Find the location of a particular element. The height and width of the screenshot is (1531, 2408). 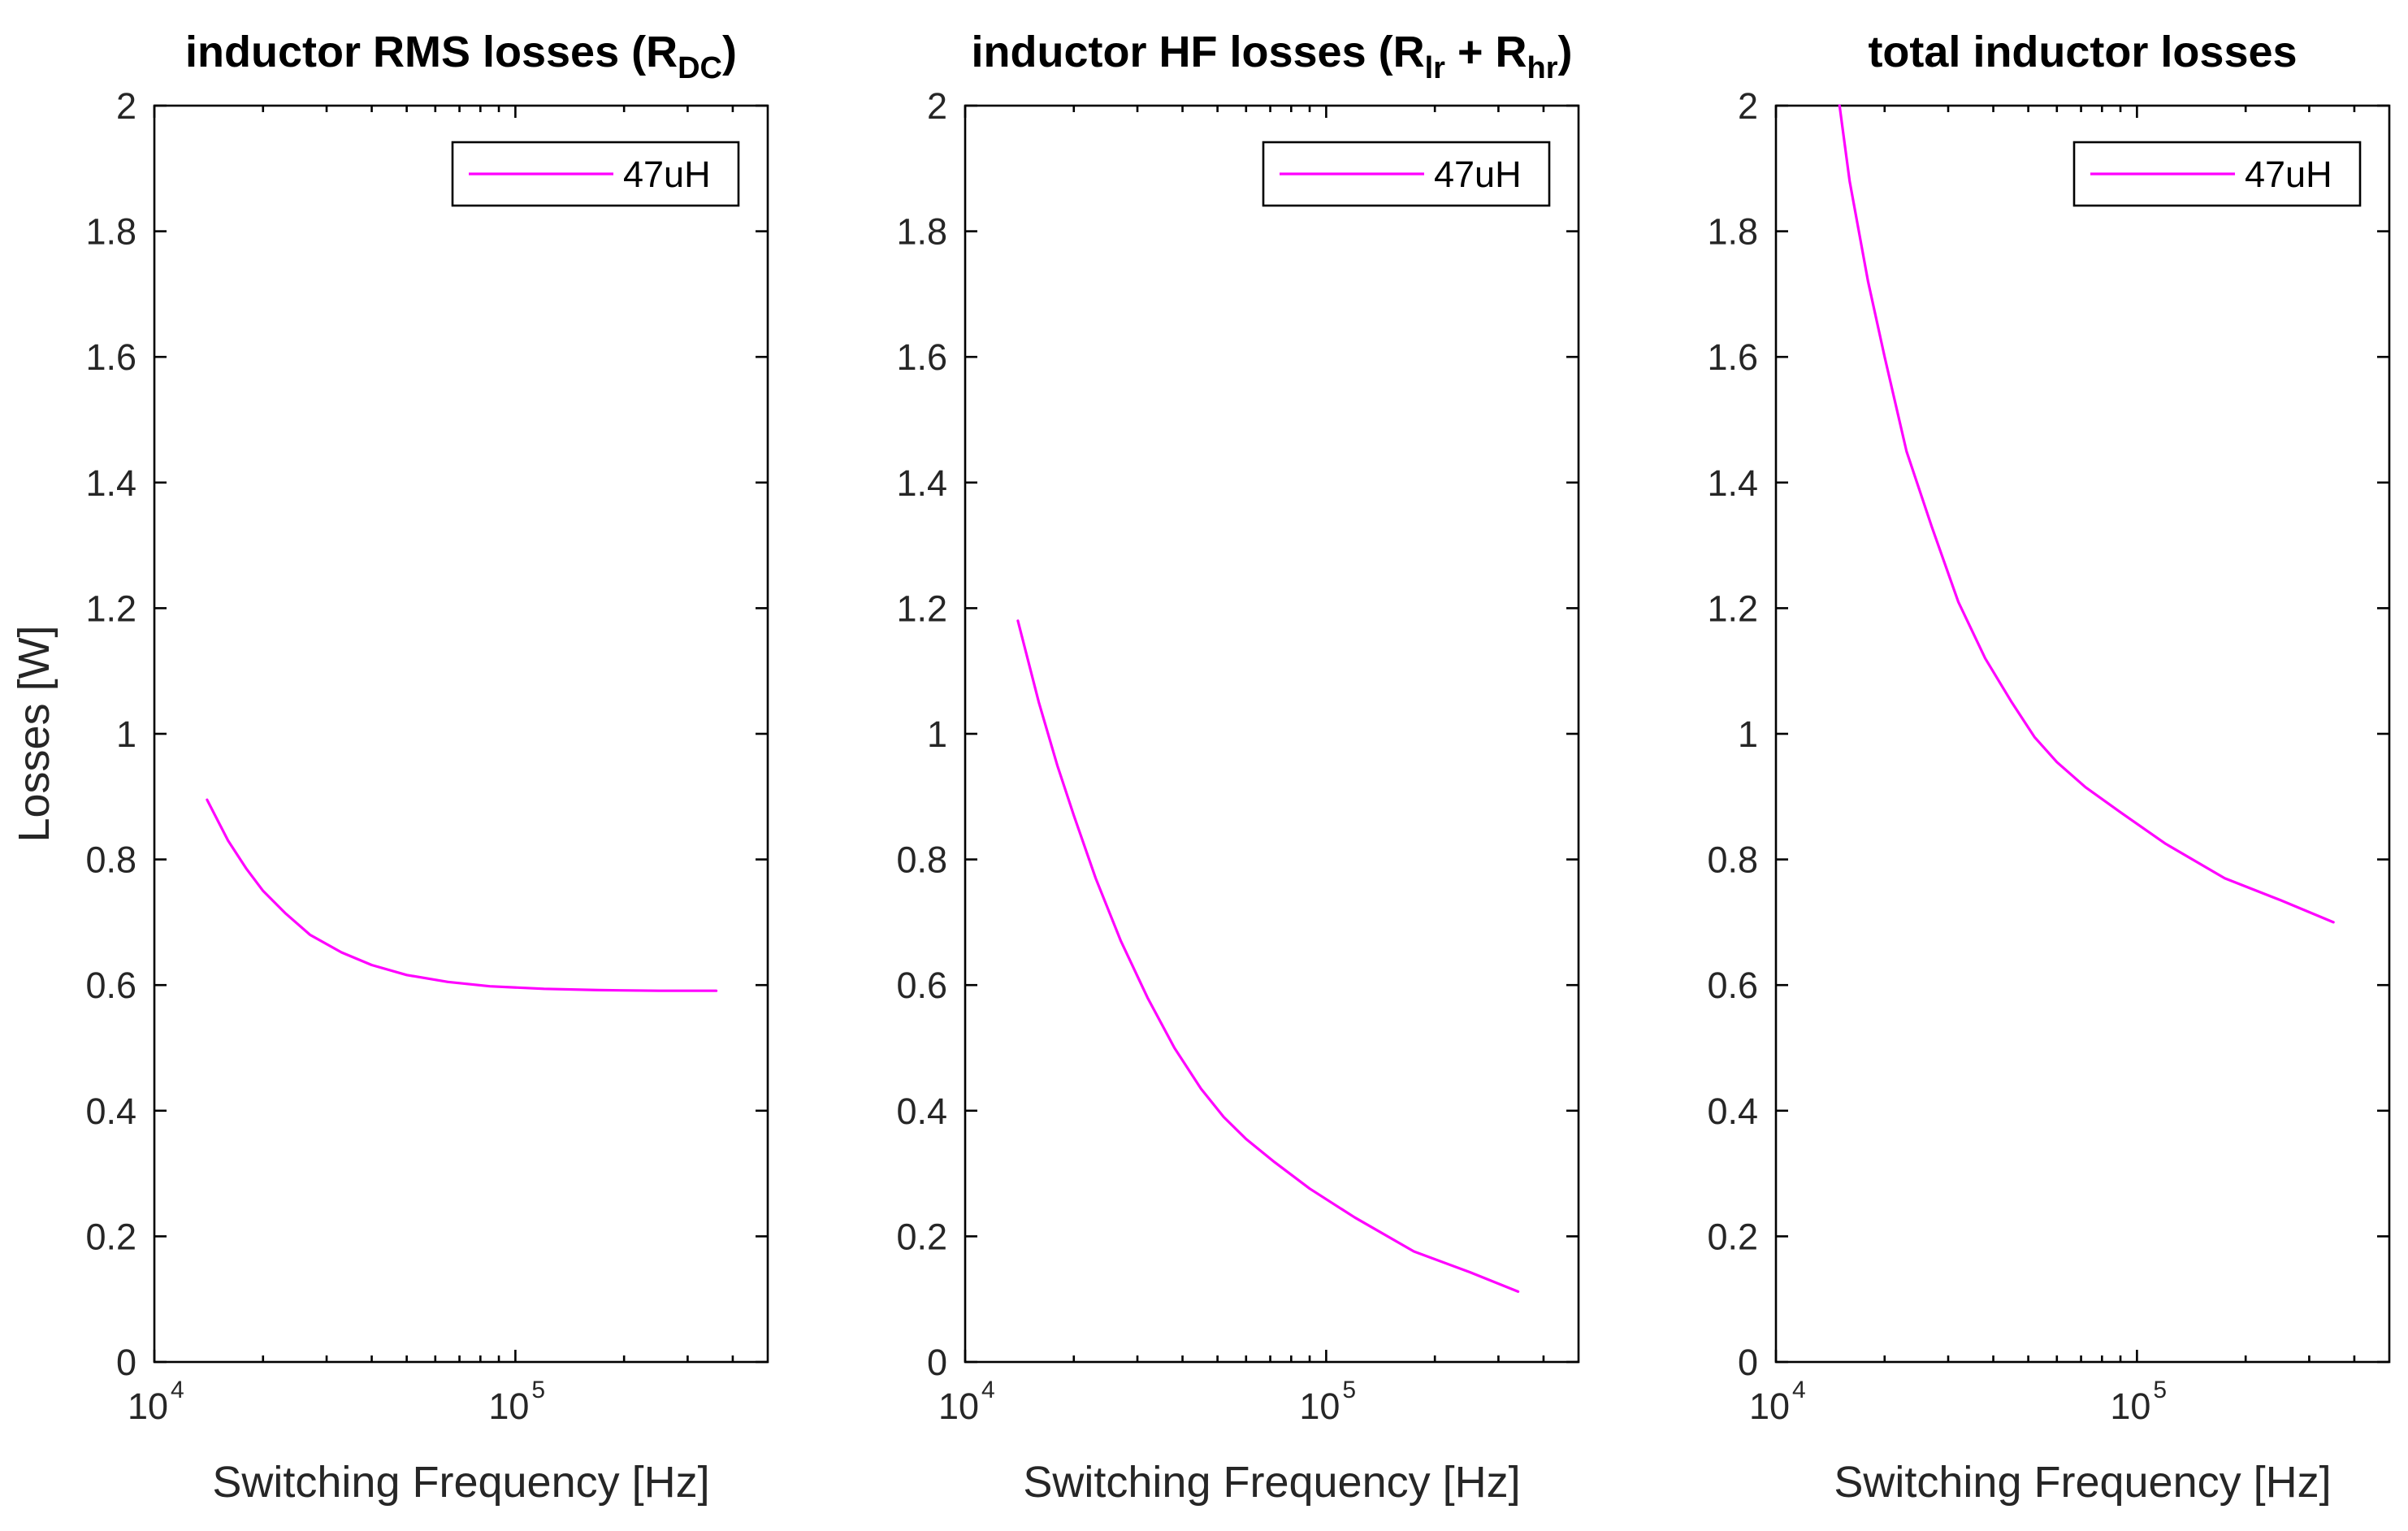

chart-title: total inductor losses is located at coordinates (2082, 52).